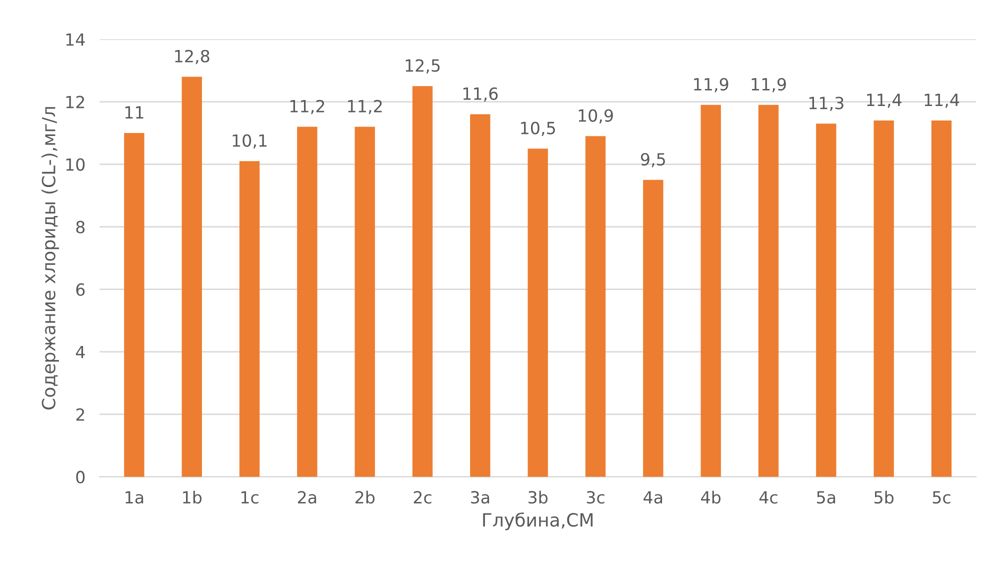 This screenshot has width=996, height=561. I want to click on x-tick-label: 4b, so click(711, 497).